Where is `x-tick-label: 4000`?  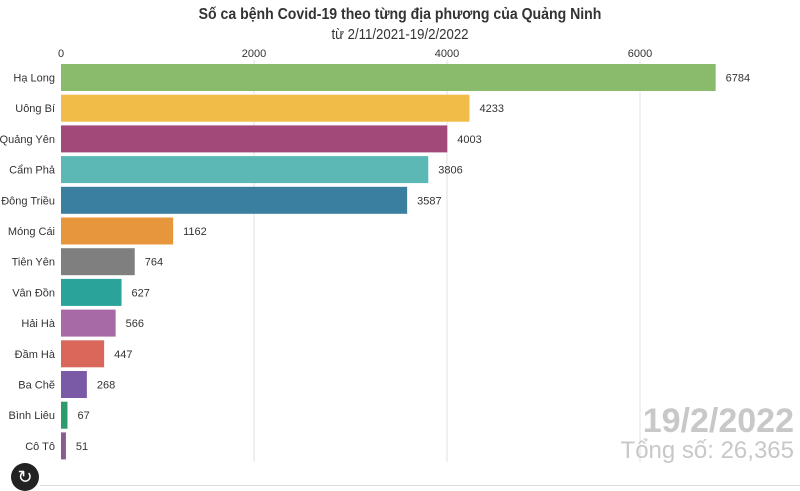 x-tick-label: 4000 is located at coordinates (447, 54).